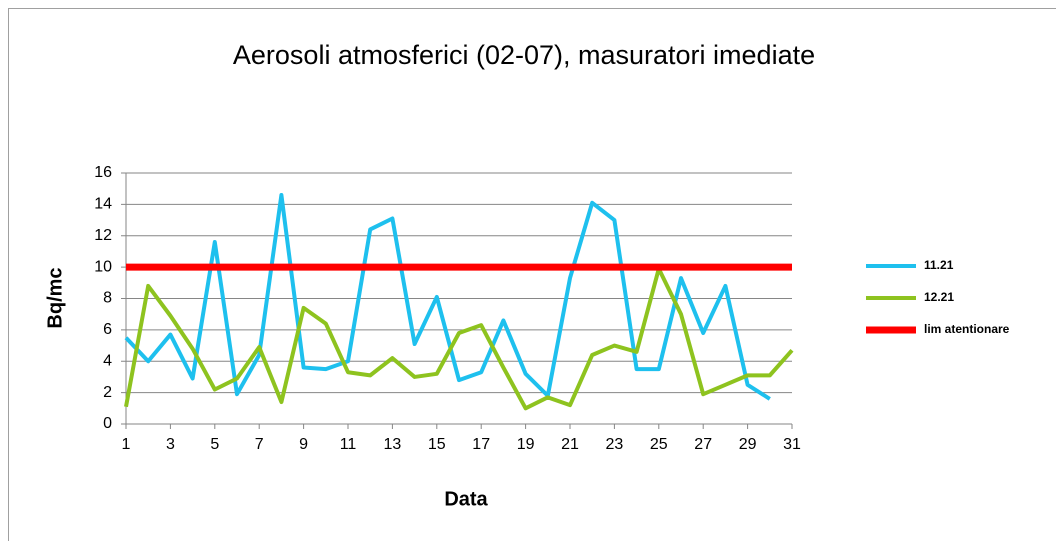  I want to click on x-tick-label: 17, so click(481, 444).